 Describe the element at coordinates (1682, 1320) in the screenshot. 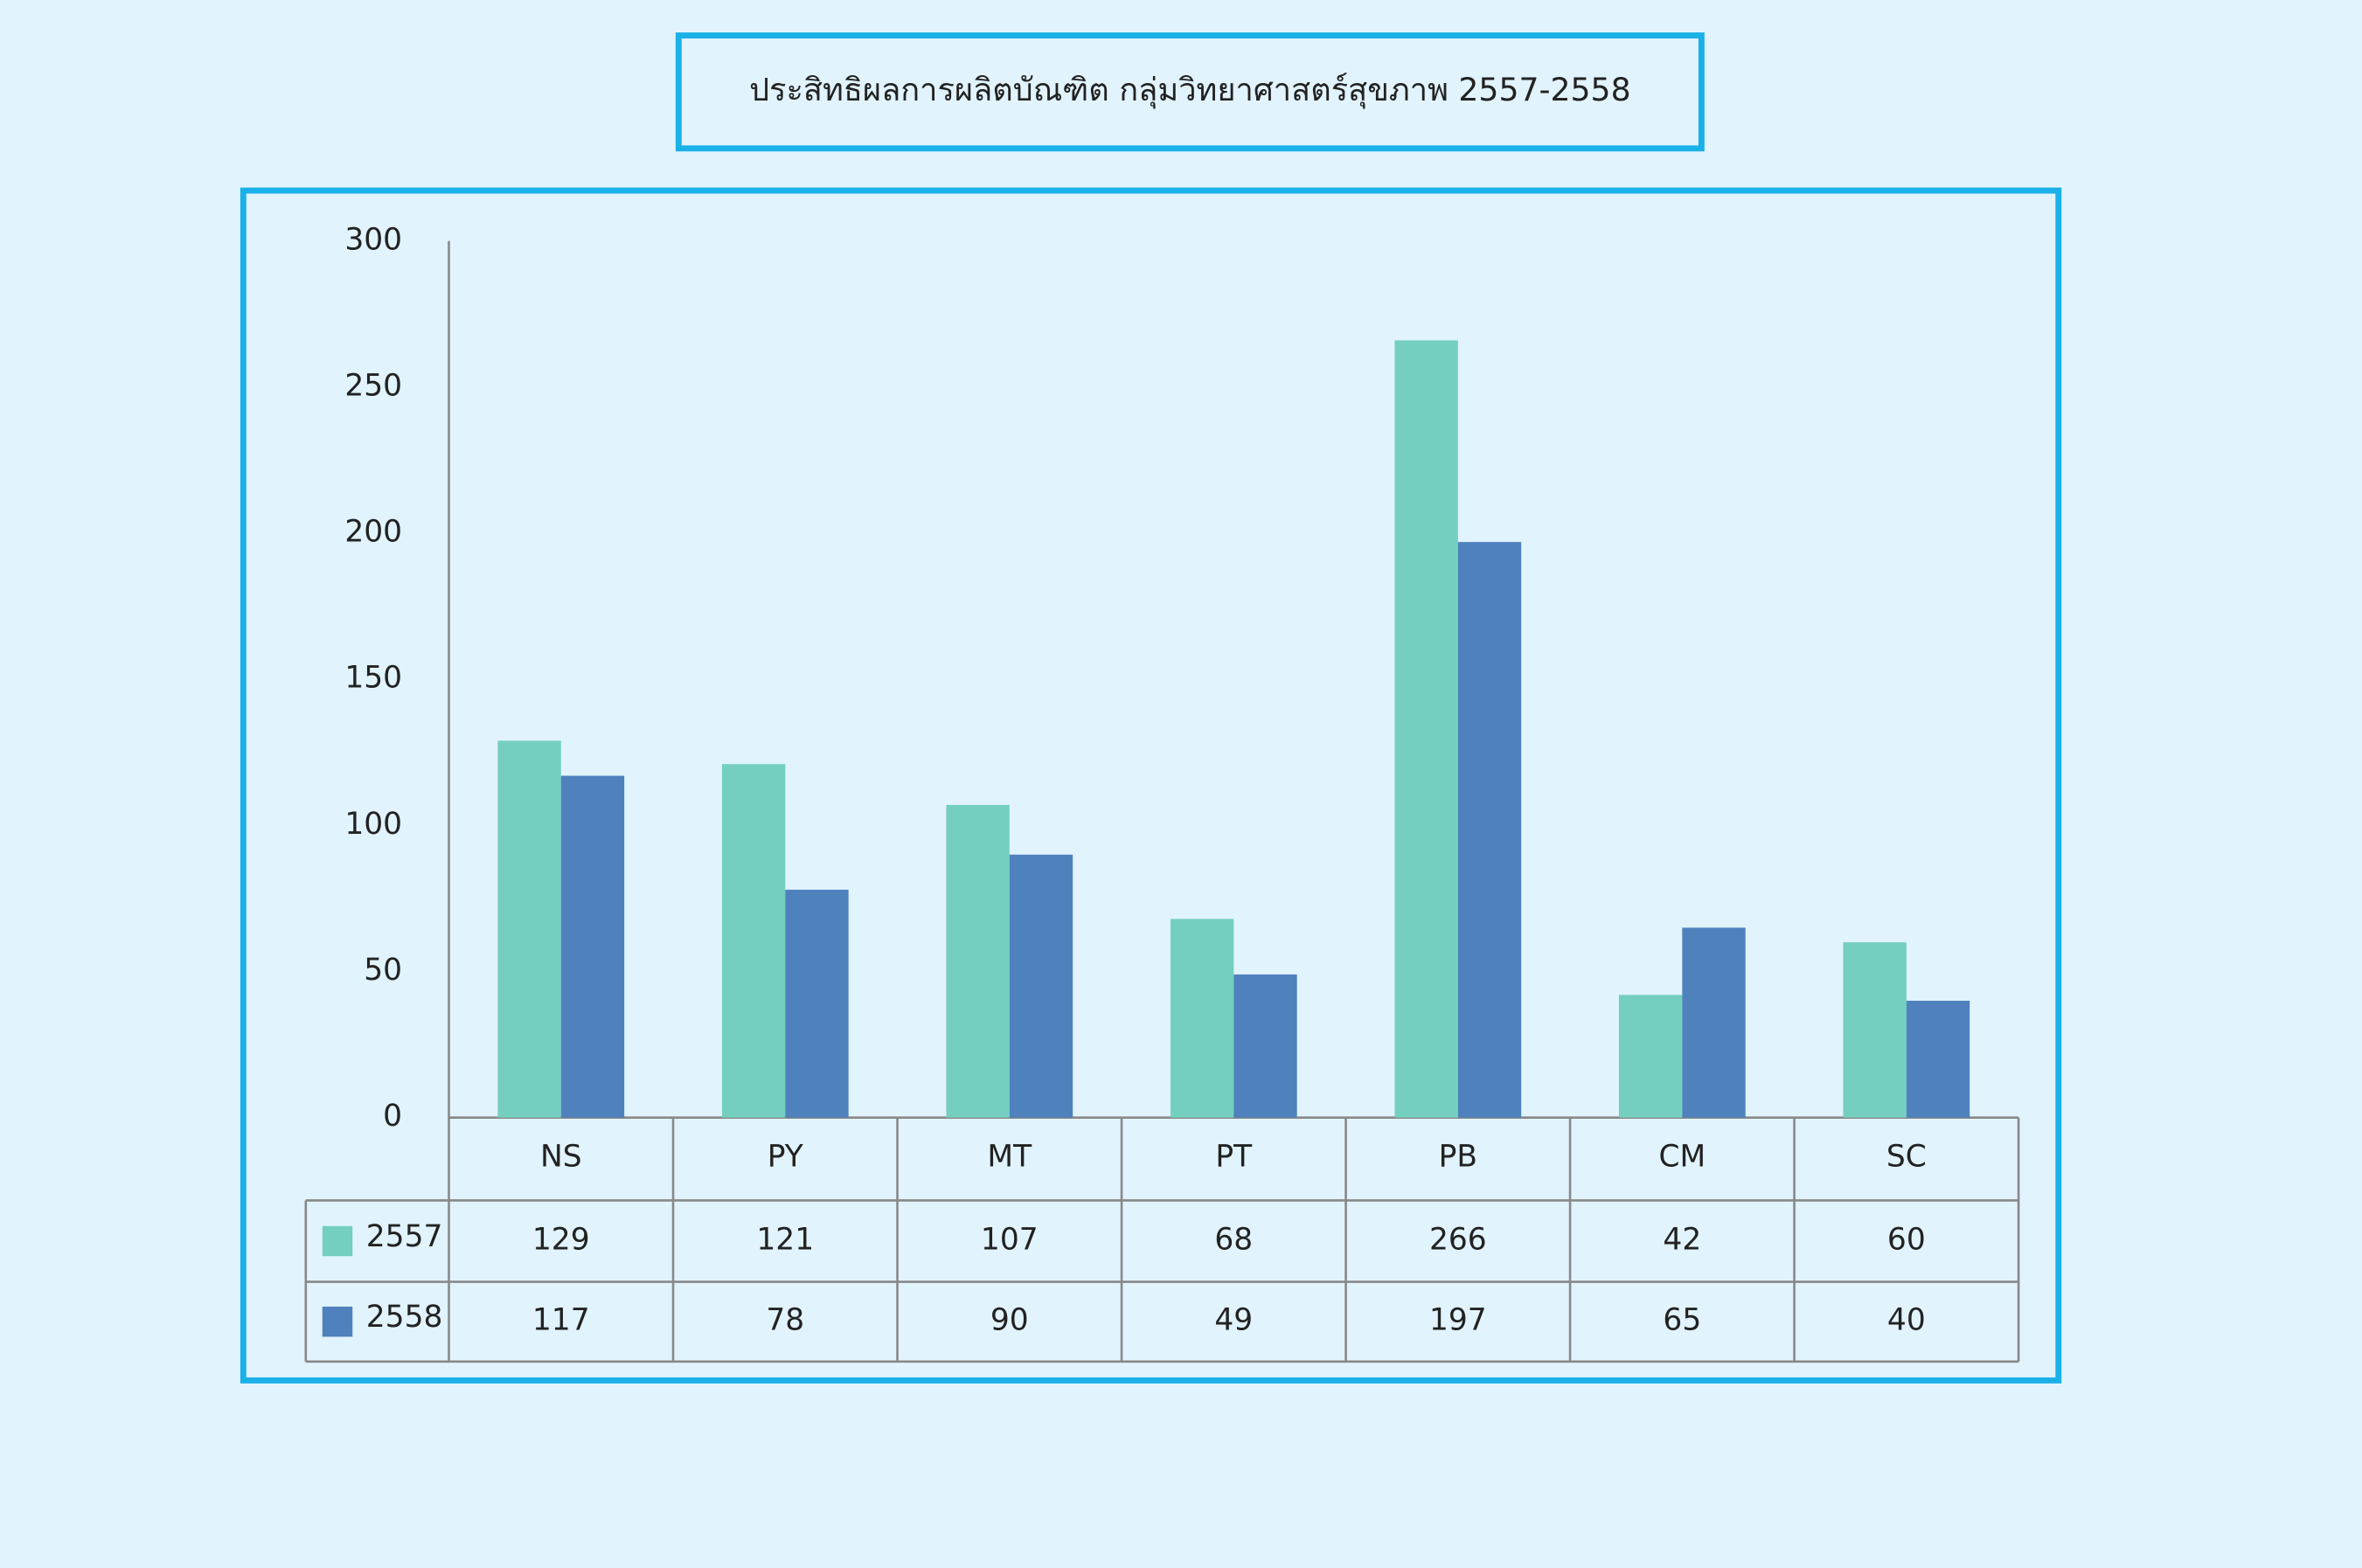

I see `table-value: 65` at that location.